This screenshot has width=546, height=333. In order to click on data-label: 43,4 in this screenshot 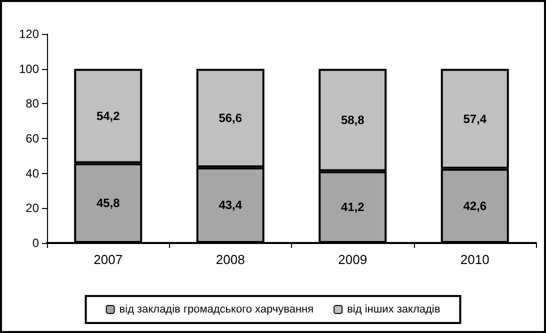, I will do `click(230, 205)`.